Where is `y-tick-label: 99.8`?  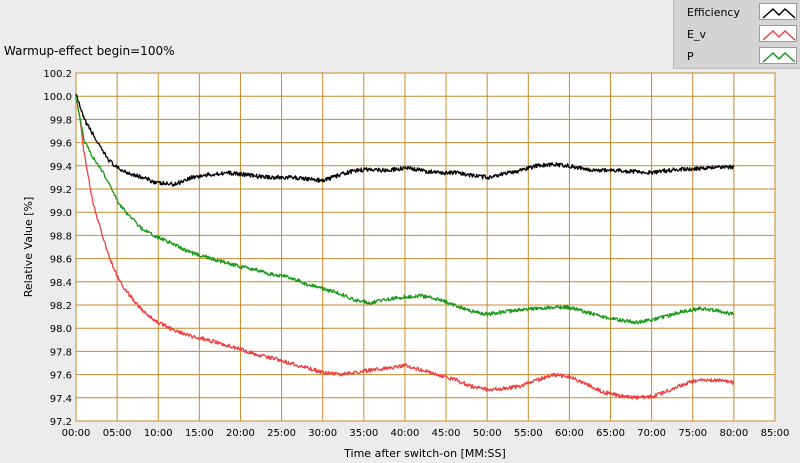
y-tick-label: 99.8 is located at coordinates (61, 120).